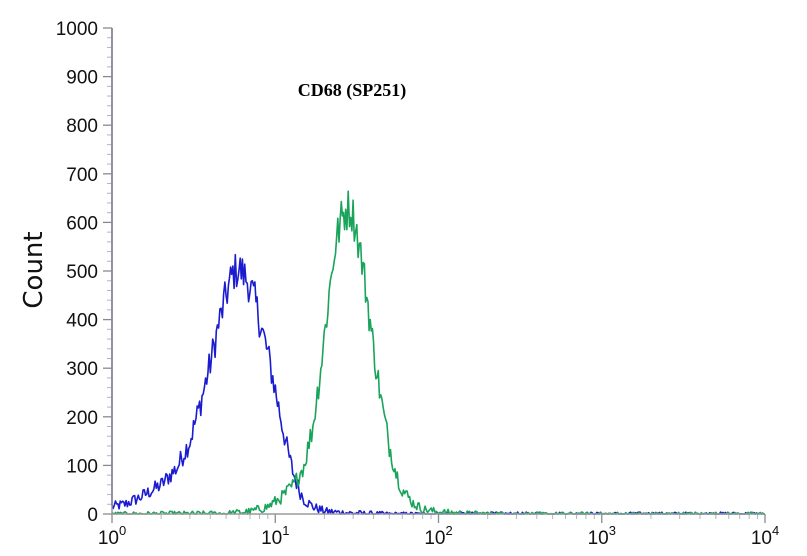  I want to click on y-tick-label: 300, so click(82, 369).